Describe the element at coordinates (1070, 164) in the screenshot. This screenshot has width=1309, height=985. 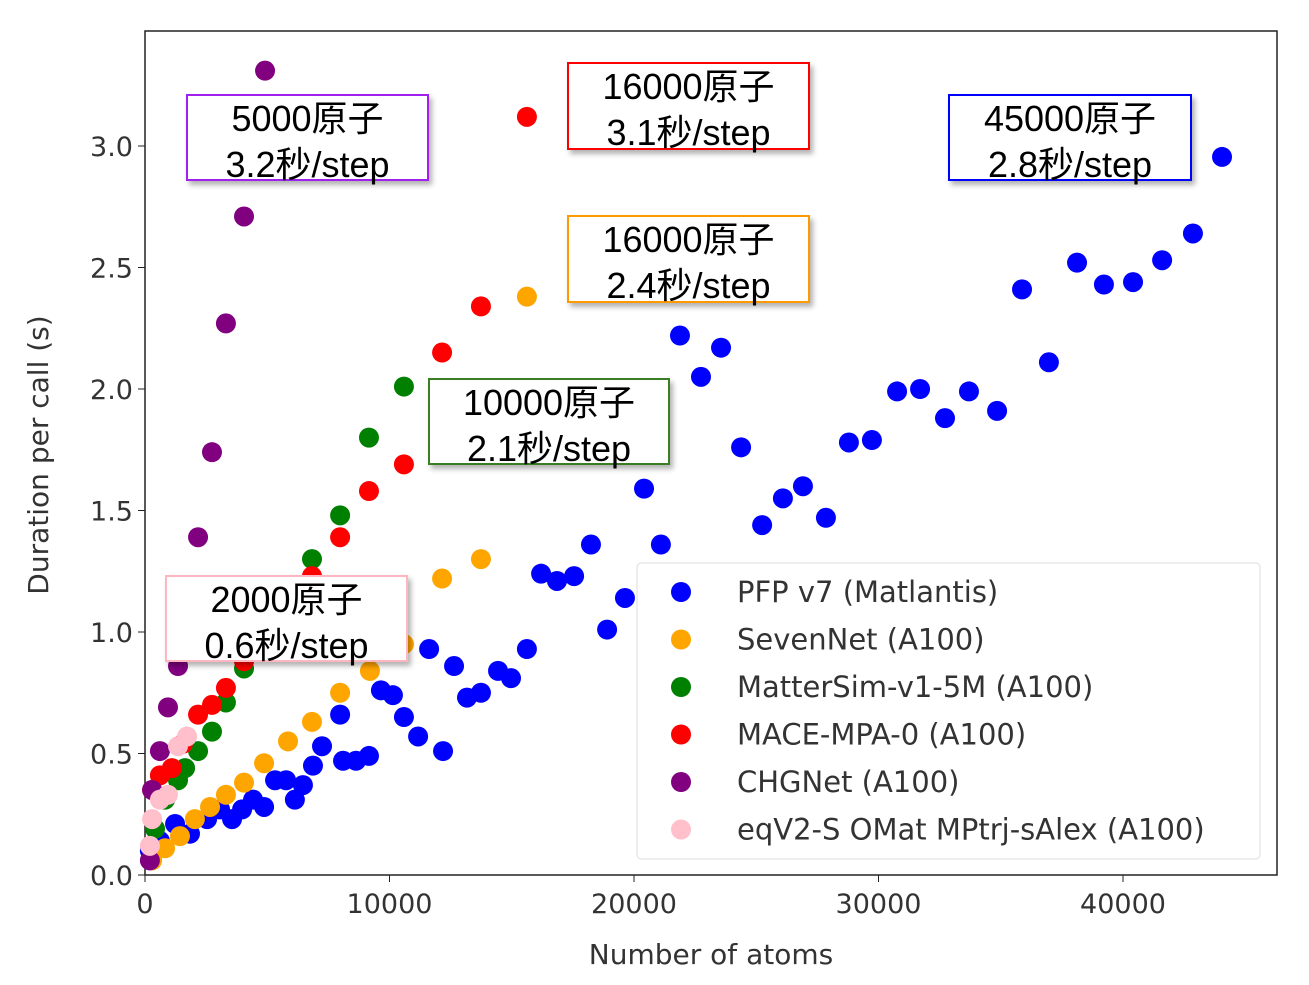
I see `annotation-speed: 2.8秒/step` at that location.